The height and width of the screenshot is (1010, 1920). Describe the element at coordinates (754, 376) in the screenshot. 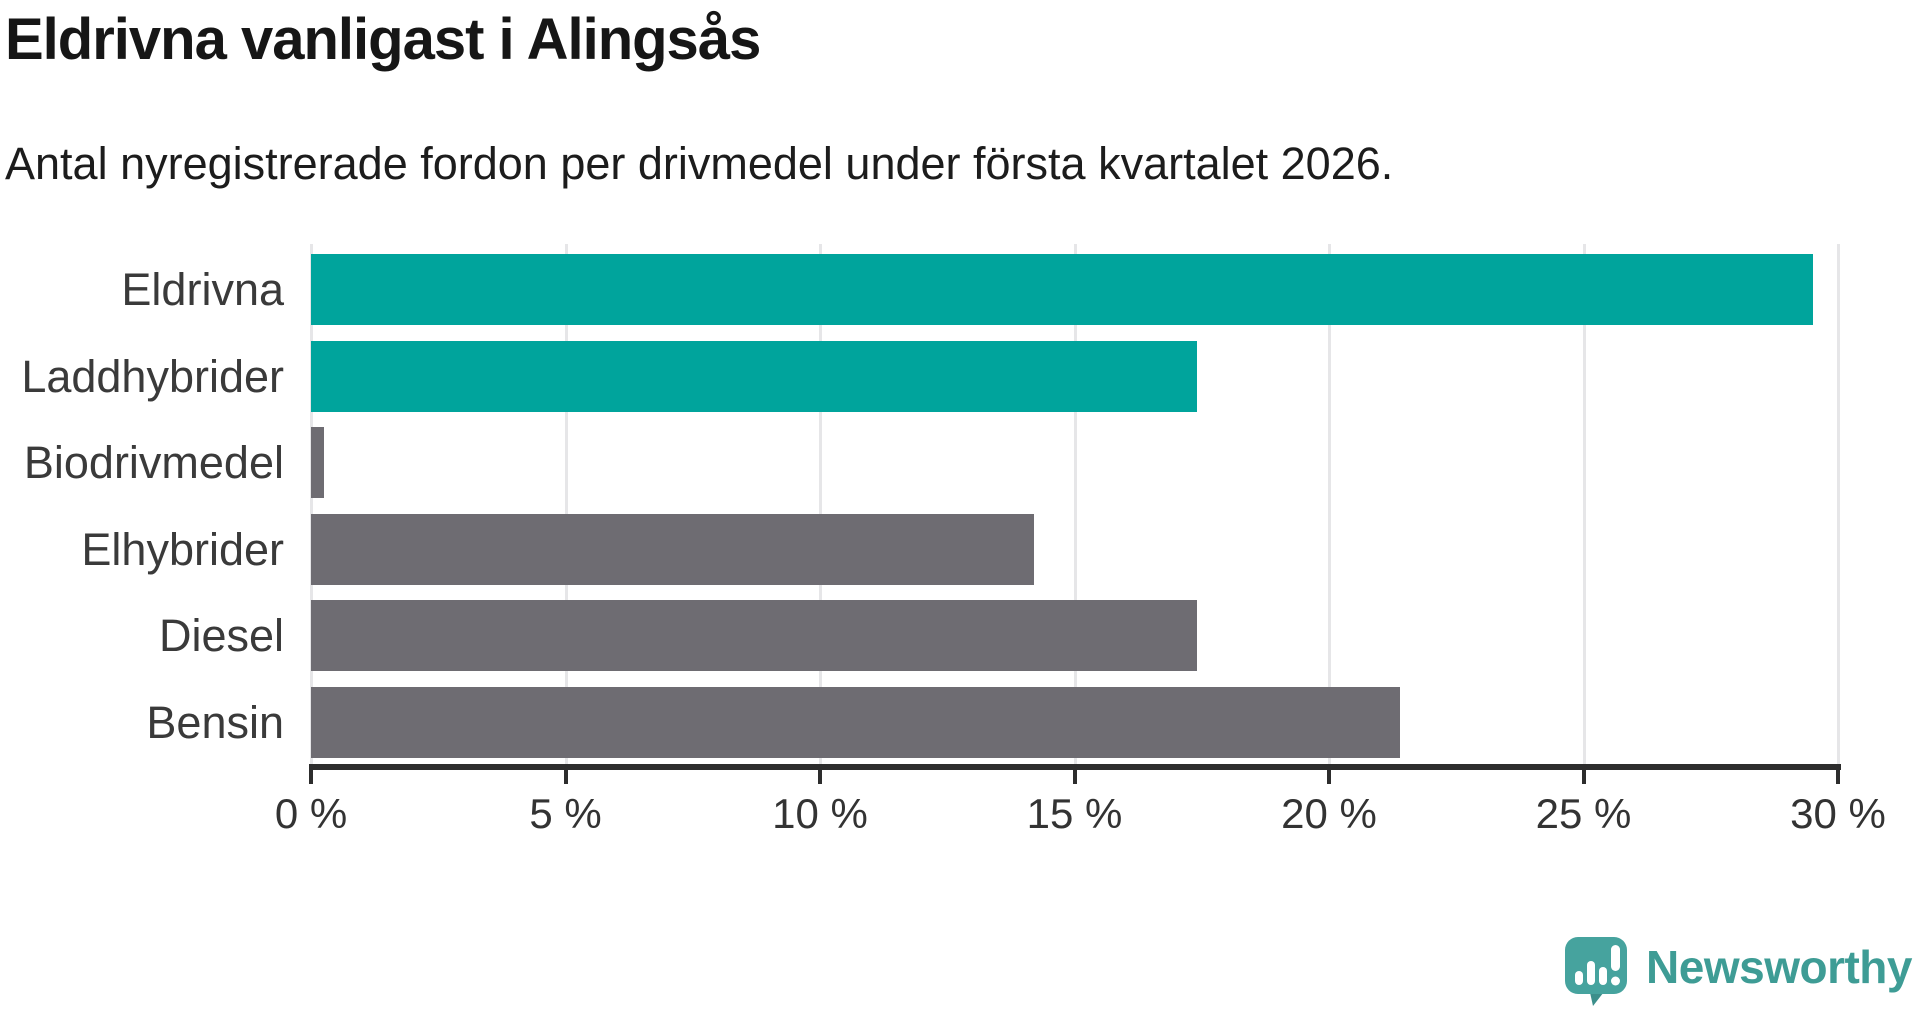

I see `bar-laddhybrider` at that location.